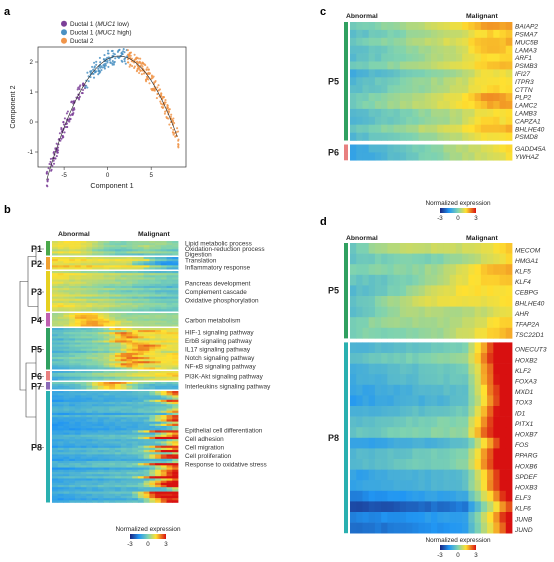  Describe the element at coordinates (198, 254) in the screenshot. I see `pathway-term: Digestion` at that location.